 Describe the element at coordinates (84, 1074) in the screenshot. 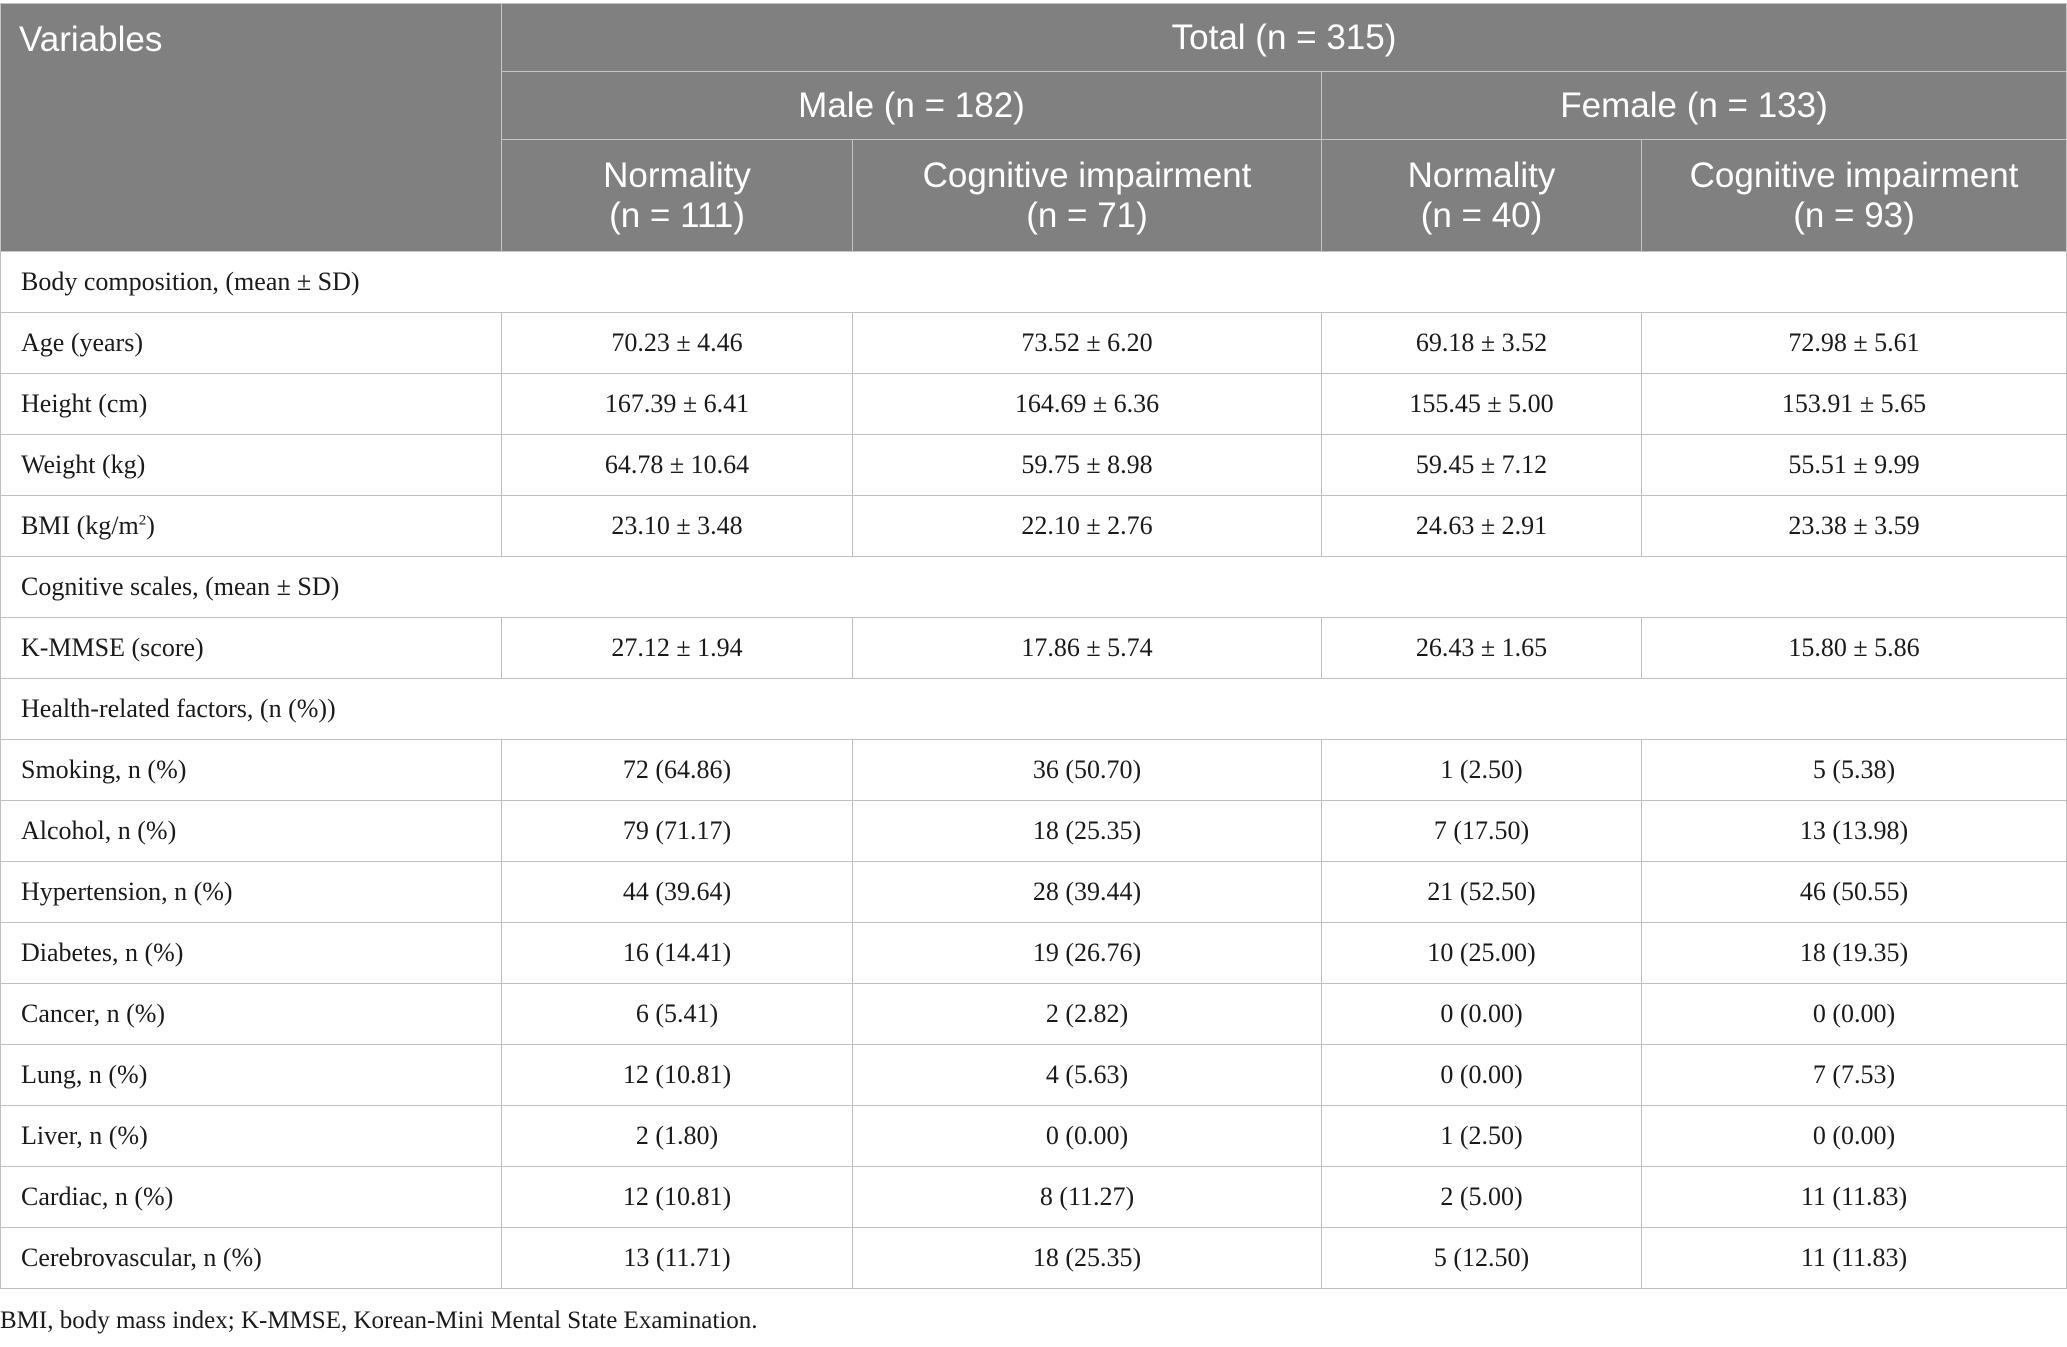

I see `row-label-text: Lung, n (%)` at that location.